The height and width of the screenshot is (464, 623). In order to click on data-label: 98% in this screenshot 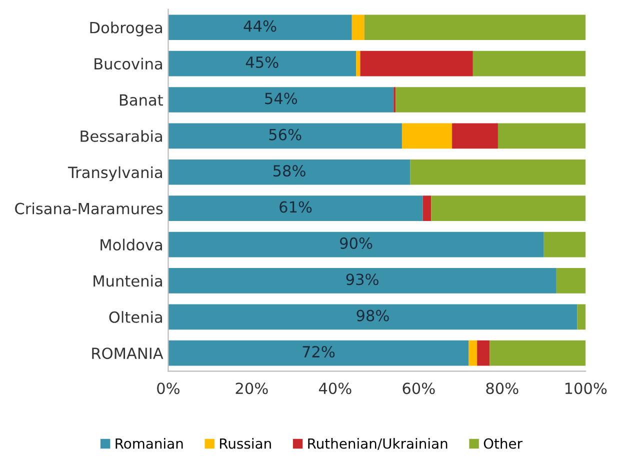, I will do `click(372, 316)`.